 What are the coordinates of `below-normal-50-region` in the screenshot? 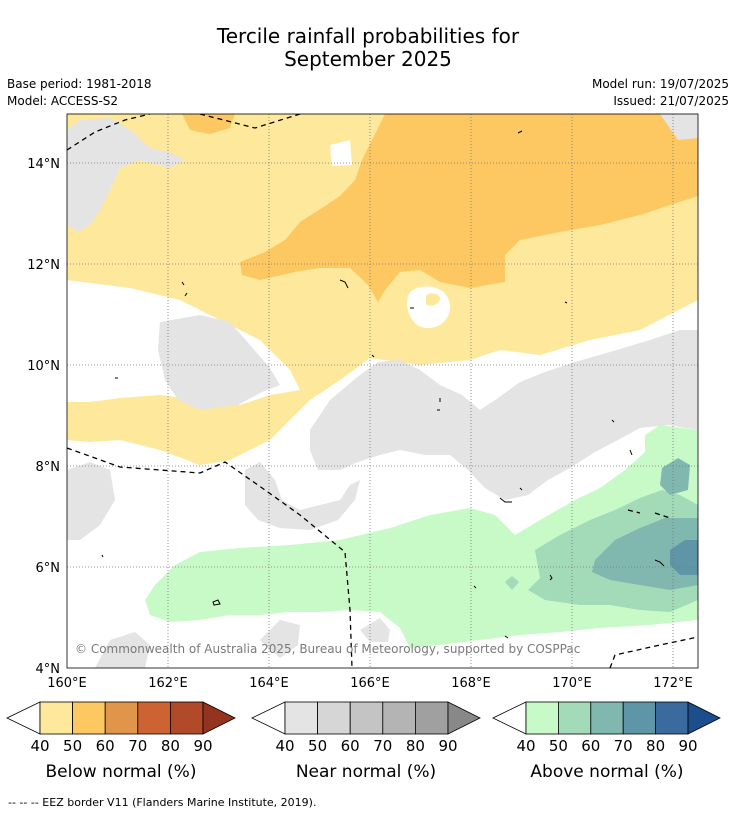 It's located at (469, 208).